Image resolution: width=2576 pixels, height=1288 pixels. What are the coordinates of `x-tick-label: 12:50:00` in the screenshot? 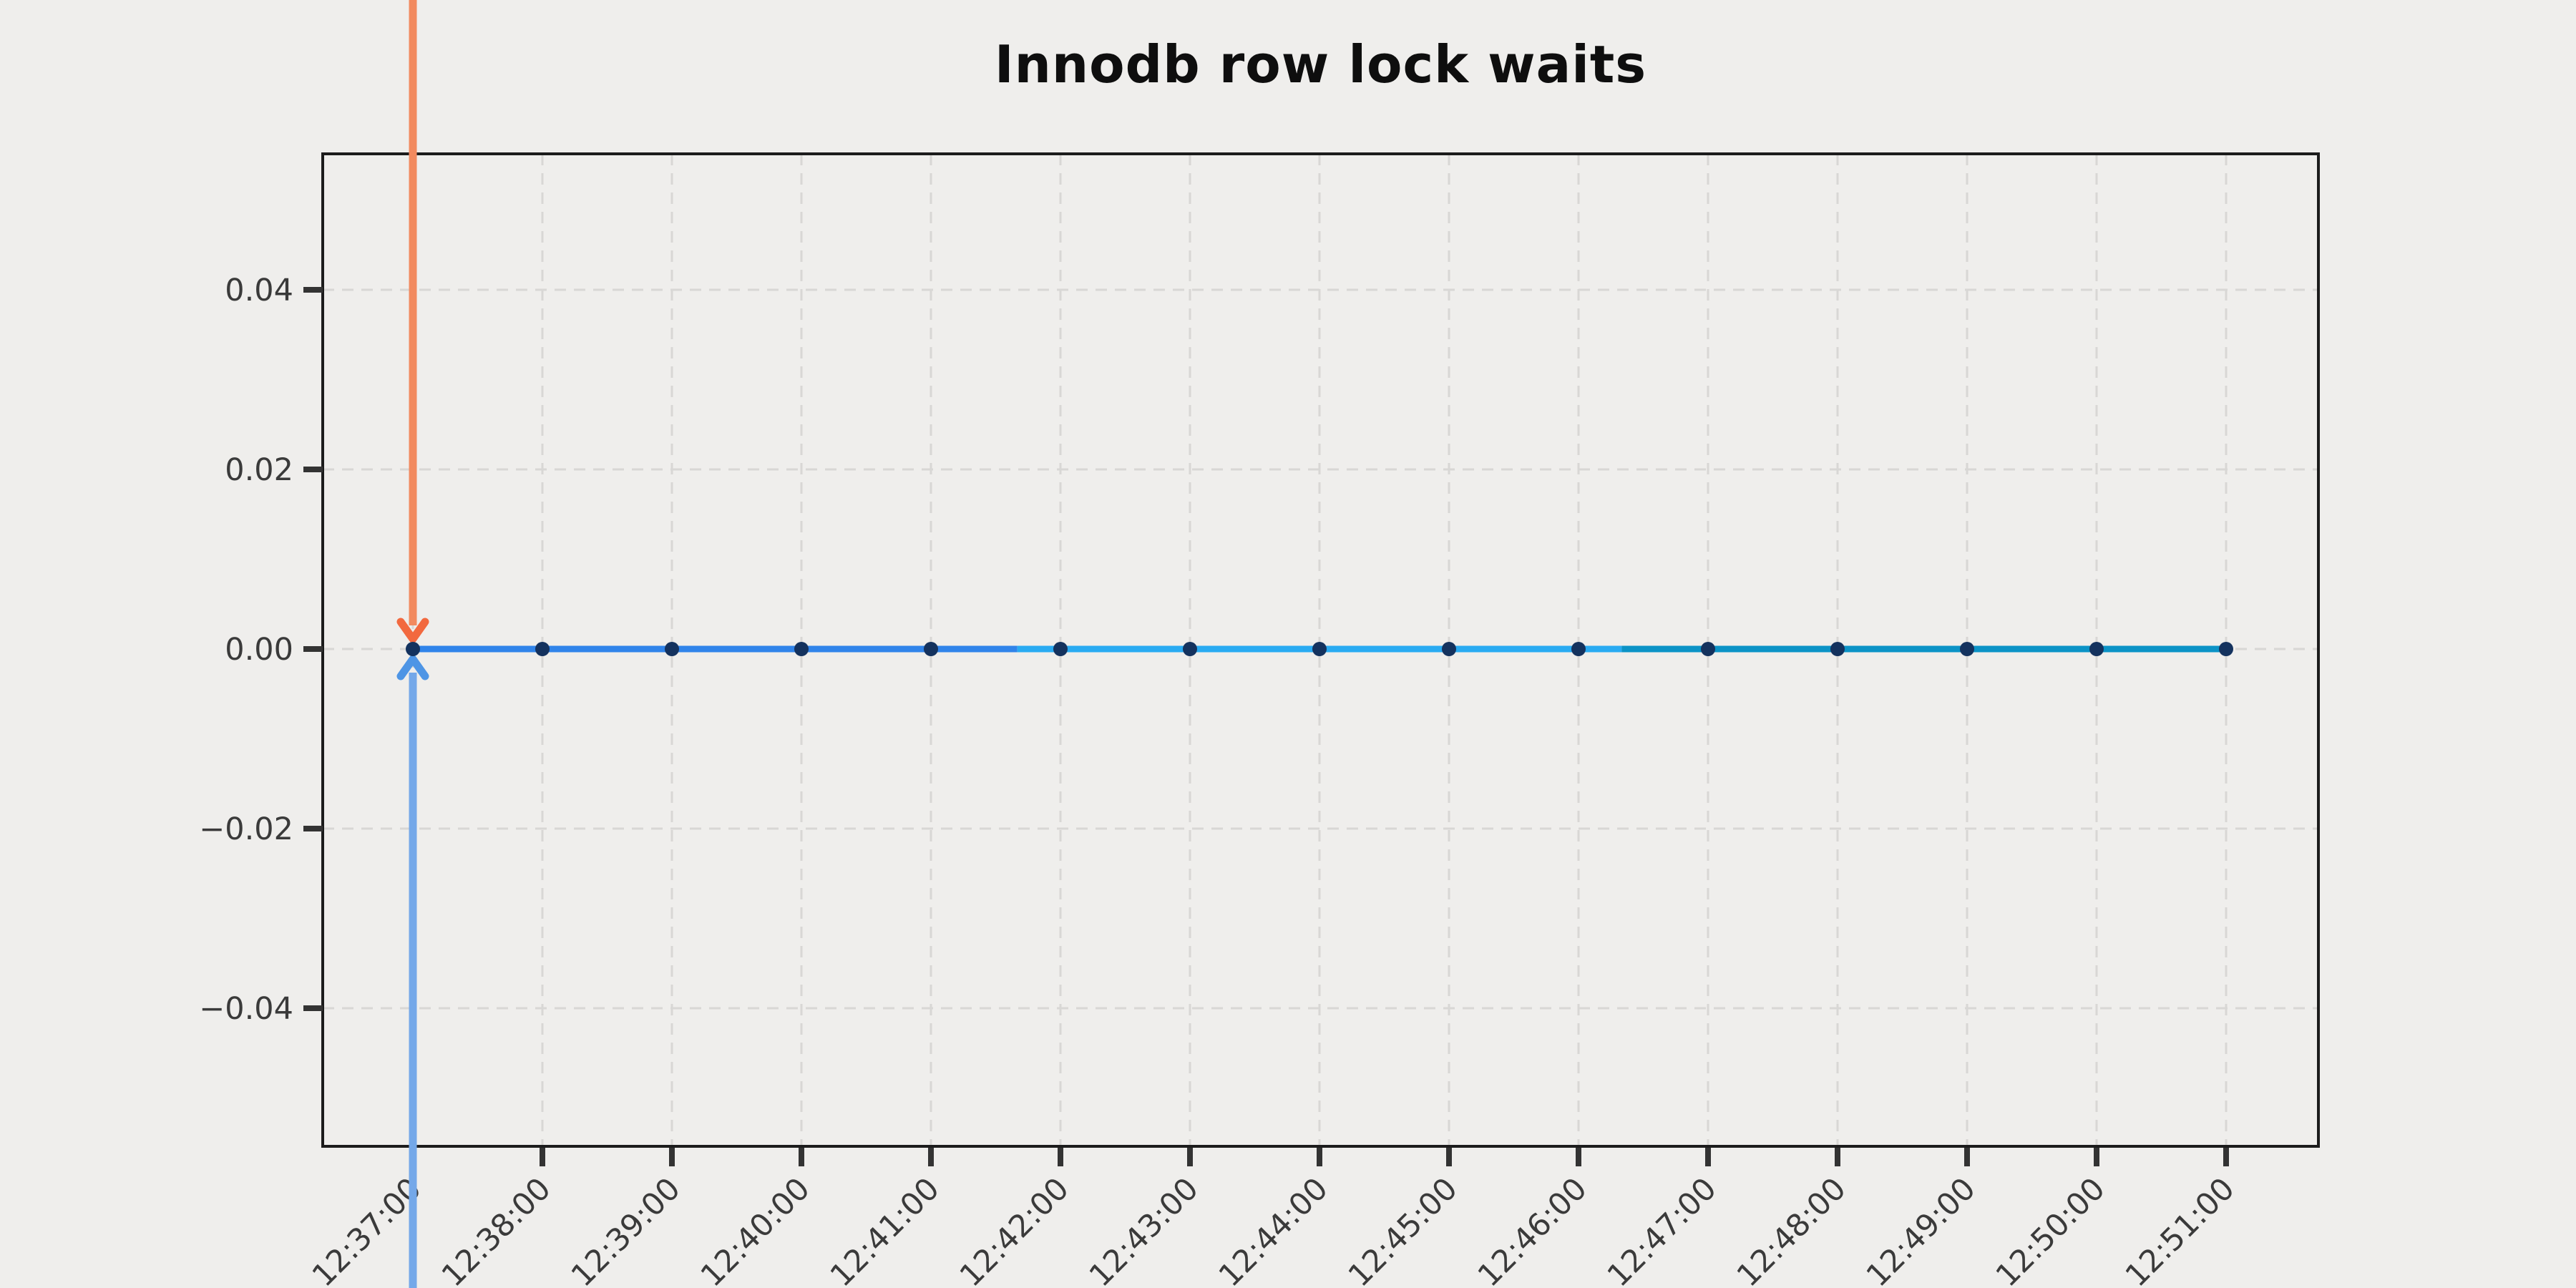 It's located at (2050, 1229).